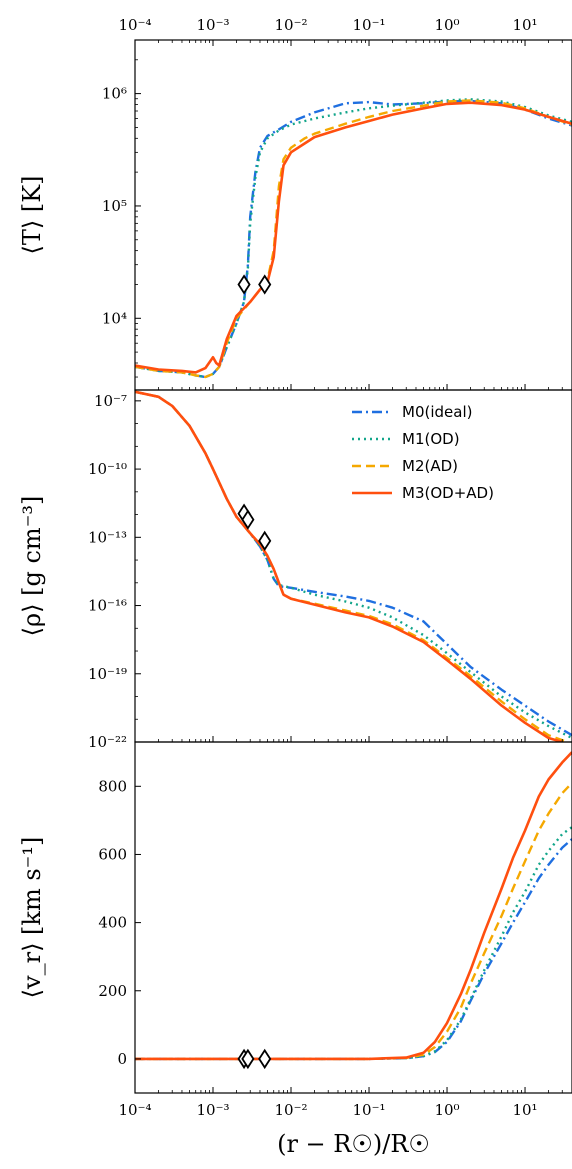  What do you see at coordinates (32, 566) in the screenshot?
I see `density-axis-label: ⟨ρ⟩ [g cm⁻³]` at bounding box center [32, 566].